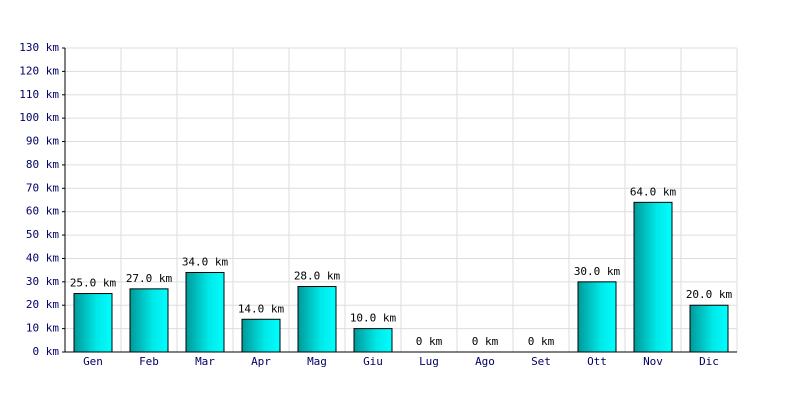  Describe the element at coordinates (46, 351) in the screenshot. I see `y-tick-label: 0 km` at that location.